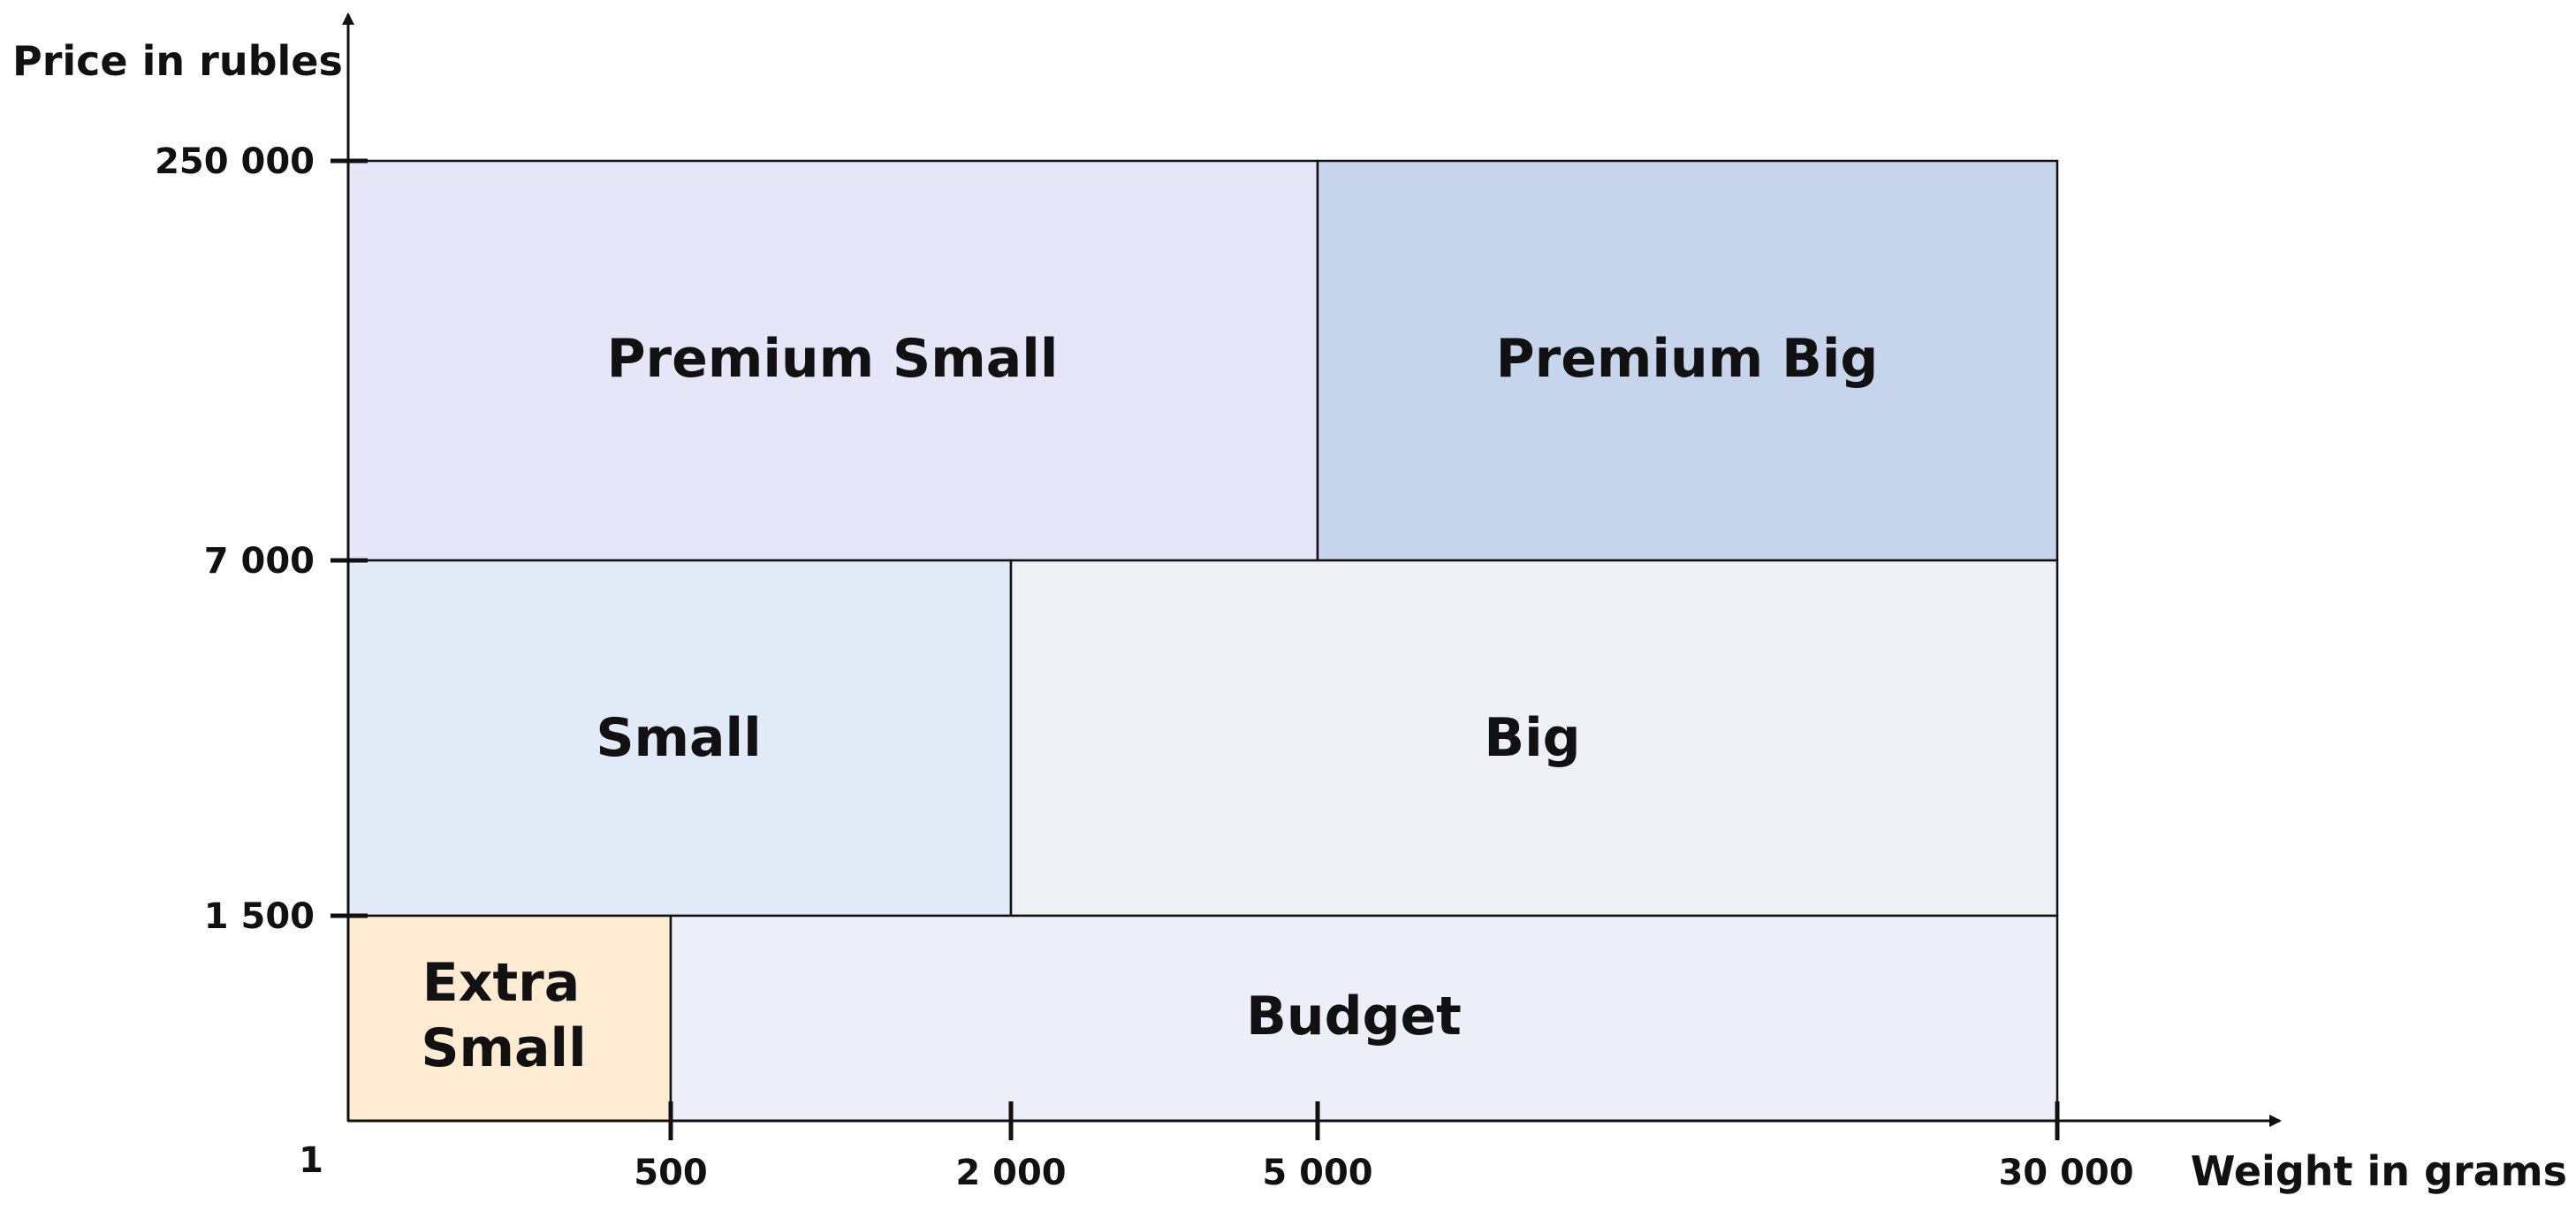  What do you see at coordinates (671, 1173) in the screenshot?
I see `x-tick-label-500: 500` at bounding box center [671, 1173].